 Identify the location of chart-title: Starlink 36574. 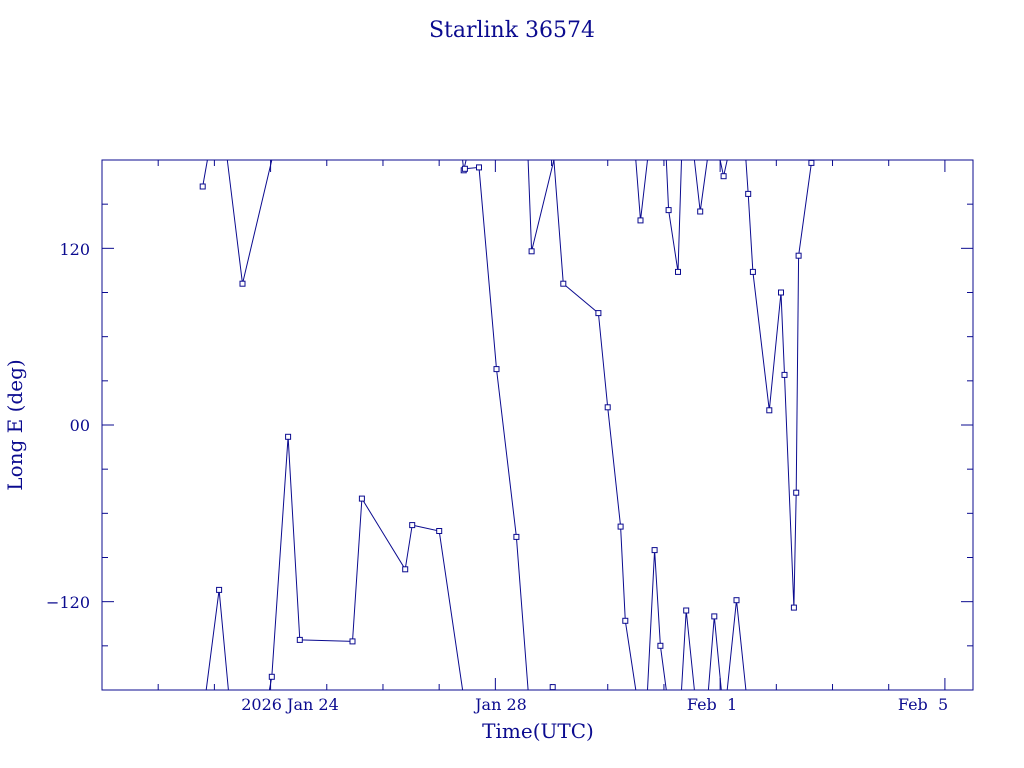
(512, 30).